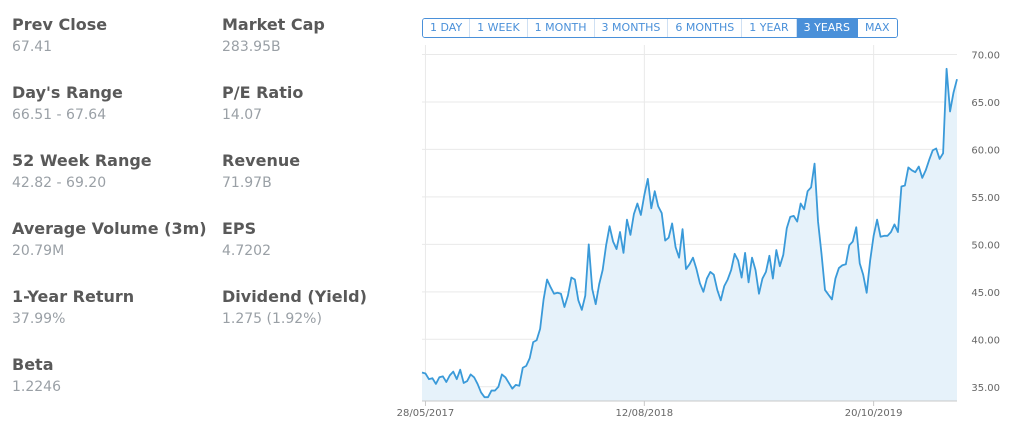 The height and width of the screenshot is (436, 1013). Describe the element at coordinates (32, 47) in the screenshot. I see `stat-value: 67.41` at that location.